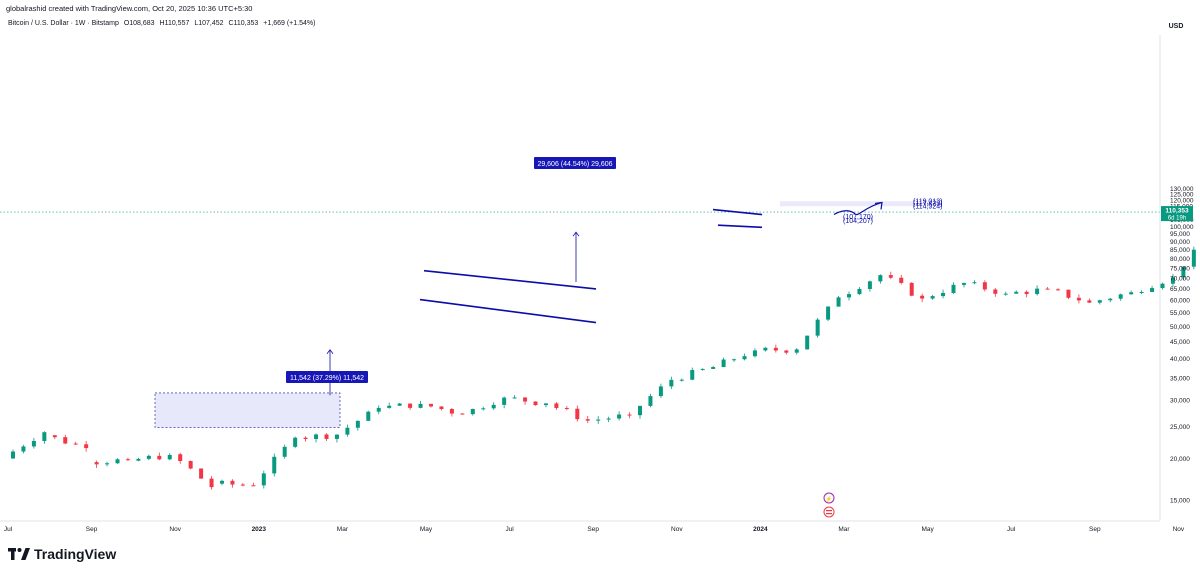 The height and width of the screenshot is (572, 1200). I want to click on level-label: (114,924), so click(927, 207).